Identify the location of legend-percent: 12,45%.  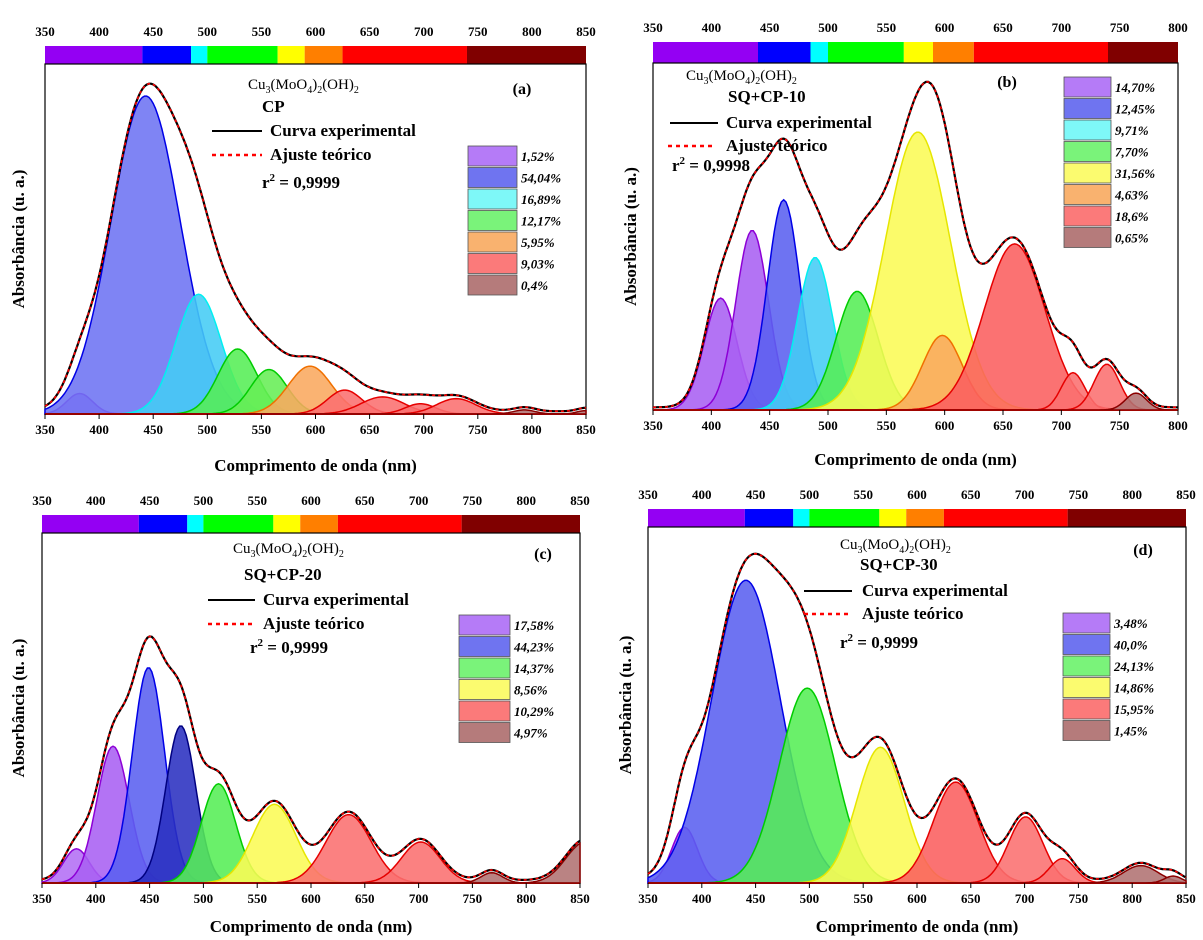
(1135, 109).